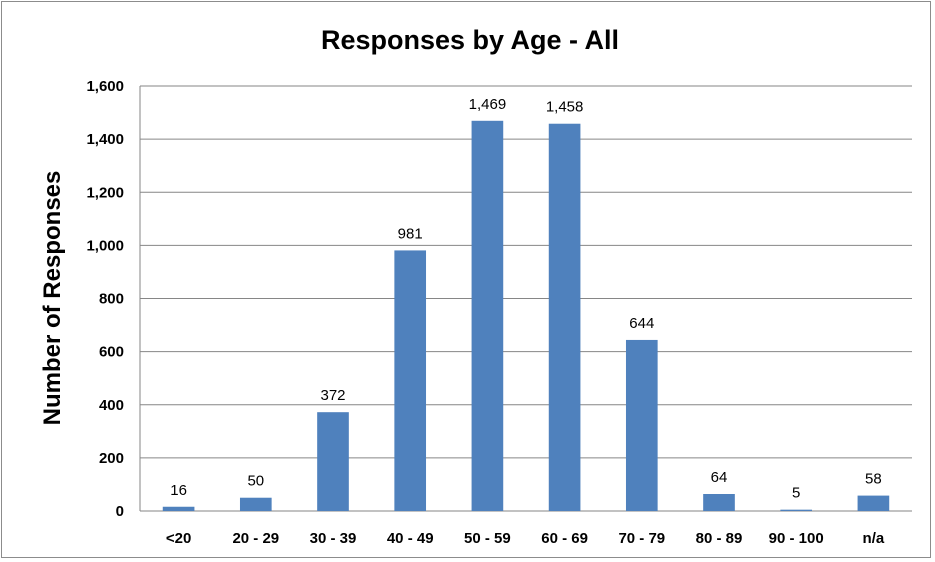  What do you see at coordinates (796, 538) in the screenshot?
I see `x-tick-label: 90 - 100` at bounding box center [796, 538].